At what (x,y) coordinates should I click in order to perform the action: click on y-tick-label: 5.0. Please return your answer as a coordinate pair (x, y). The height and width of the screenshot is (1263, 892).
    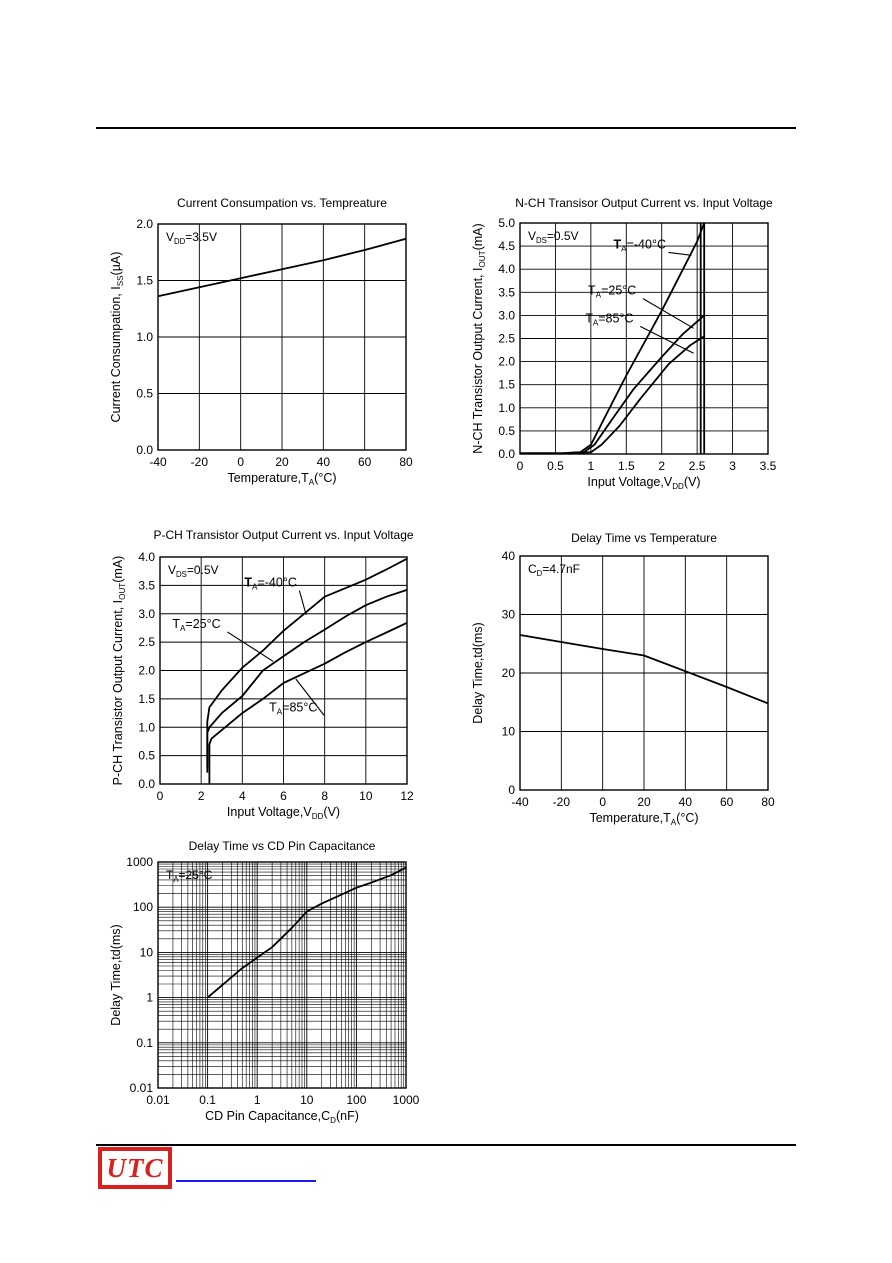
    Looking at the image, I should click on (506, 223).